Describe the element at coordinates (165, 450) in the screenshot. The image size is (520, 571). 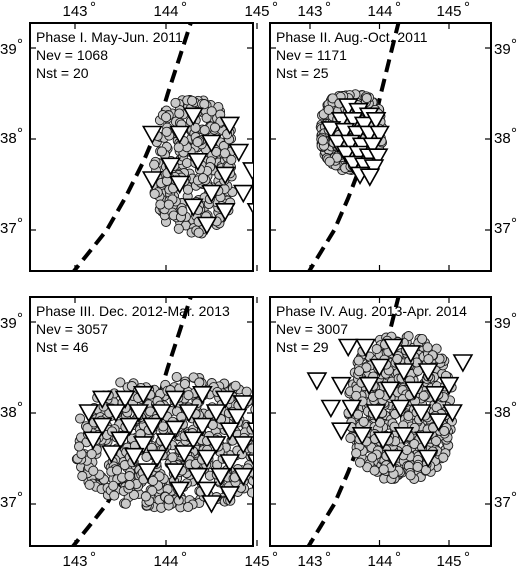
I see `station-group` at that location.